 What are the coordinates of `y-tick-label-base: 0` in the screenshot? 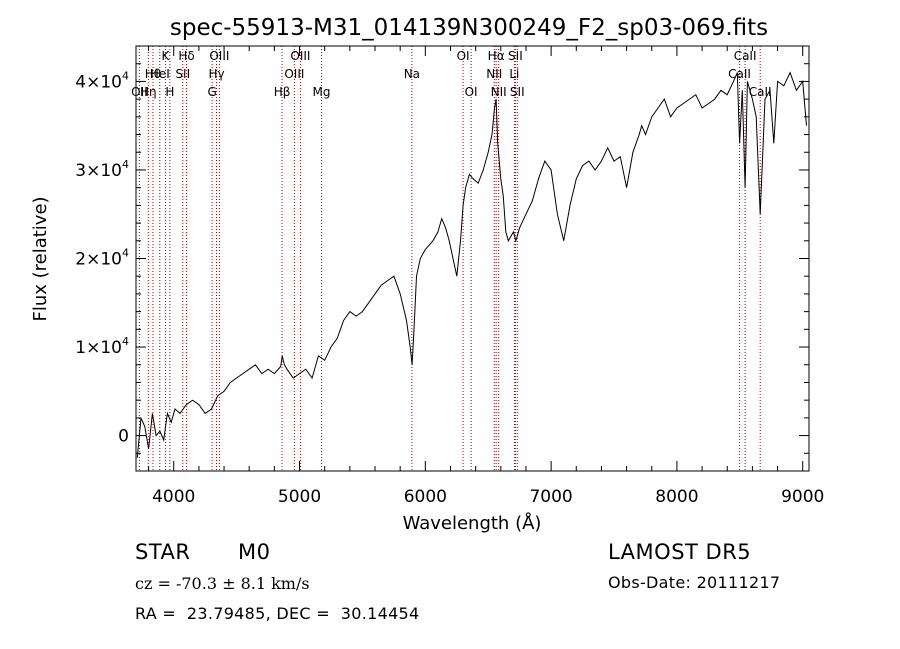 It's located at (123, 437).